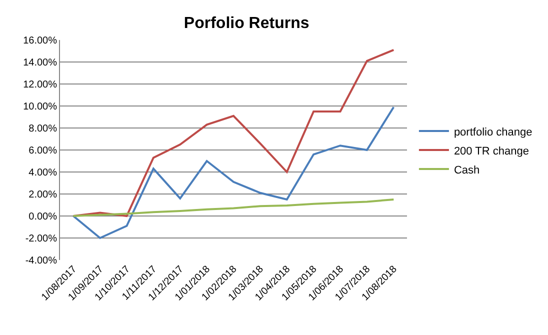 The width and height of the screenshot is (548, 335). What do you see at coordinates (233, 207) in the screenshot?
I see `line-series` at bounding box center [233, 207].